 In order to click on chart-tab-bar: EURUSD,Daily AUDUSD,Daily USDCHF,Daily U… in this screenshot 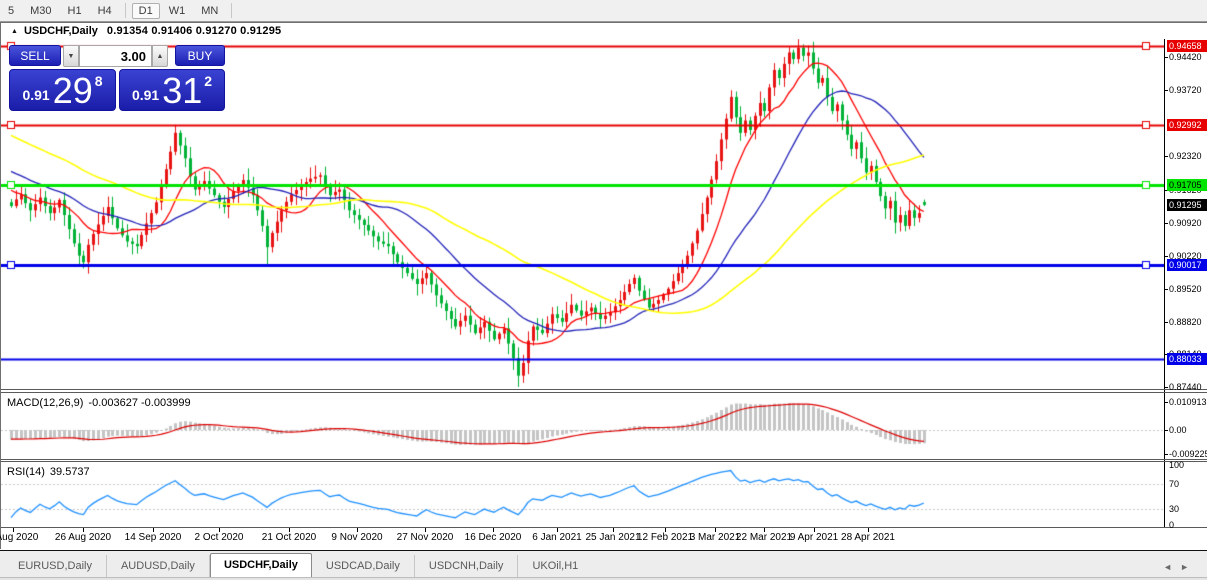, I will do `click(603, 563)`.